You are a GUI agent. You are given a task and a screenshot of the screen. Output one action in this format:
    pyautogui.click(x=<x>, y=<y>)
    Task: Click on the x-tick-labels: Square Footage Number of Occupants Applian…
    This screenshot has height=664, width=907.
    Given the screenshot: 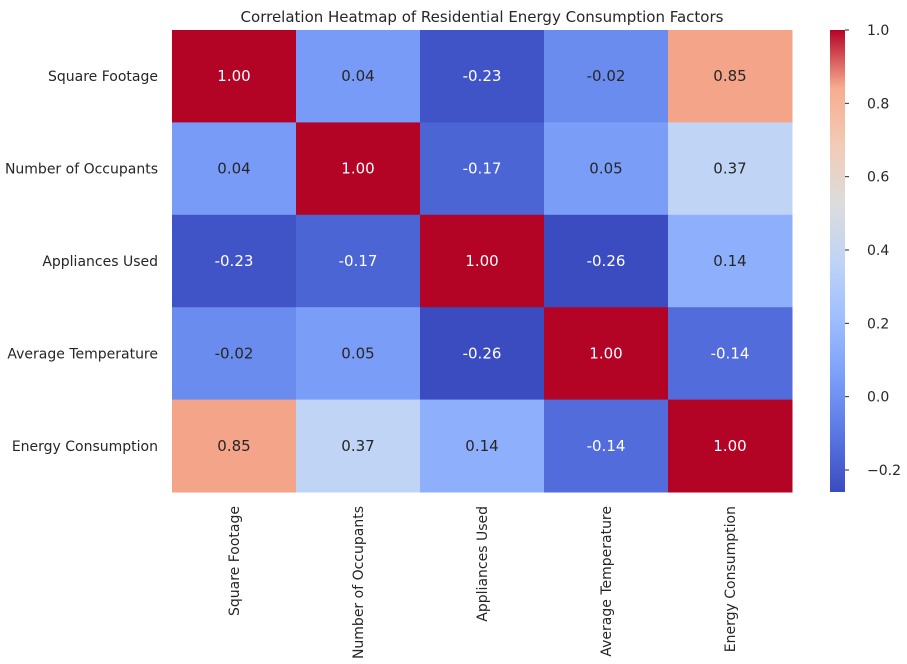 What is the action you would take?
    pyautogui.click(x=483, y=582)
    